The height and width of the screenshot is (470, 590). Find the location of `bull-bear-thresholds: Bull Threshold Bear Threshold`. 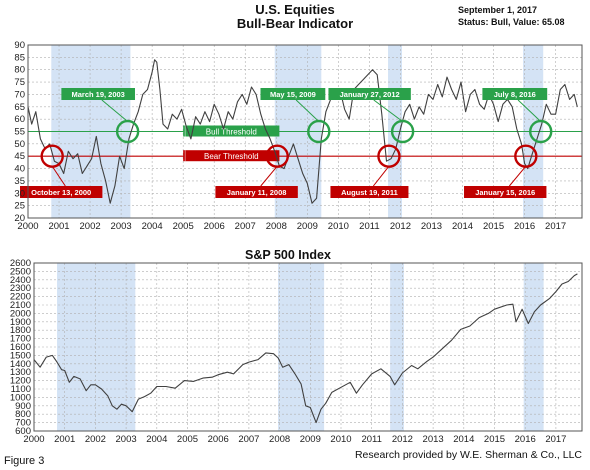

bull-bear-thresholds: Bull Threshold Bear Threshold is located at coordinates (305, 143).